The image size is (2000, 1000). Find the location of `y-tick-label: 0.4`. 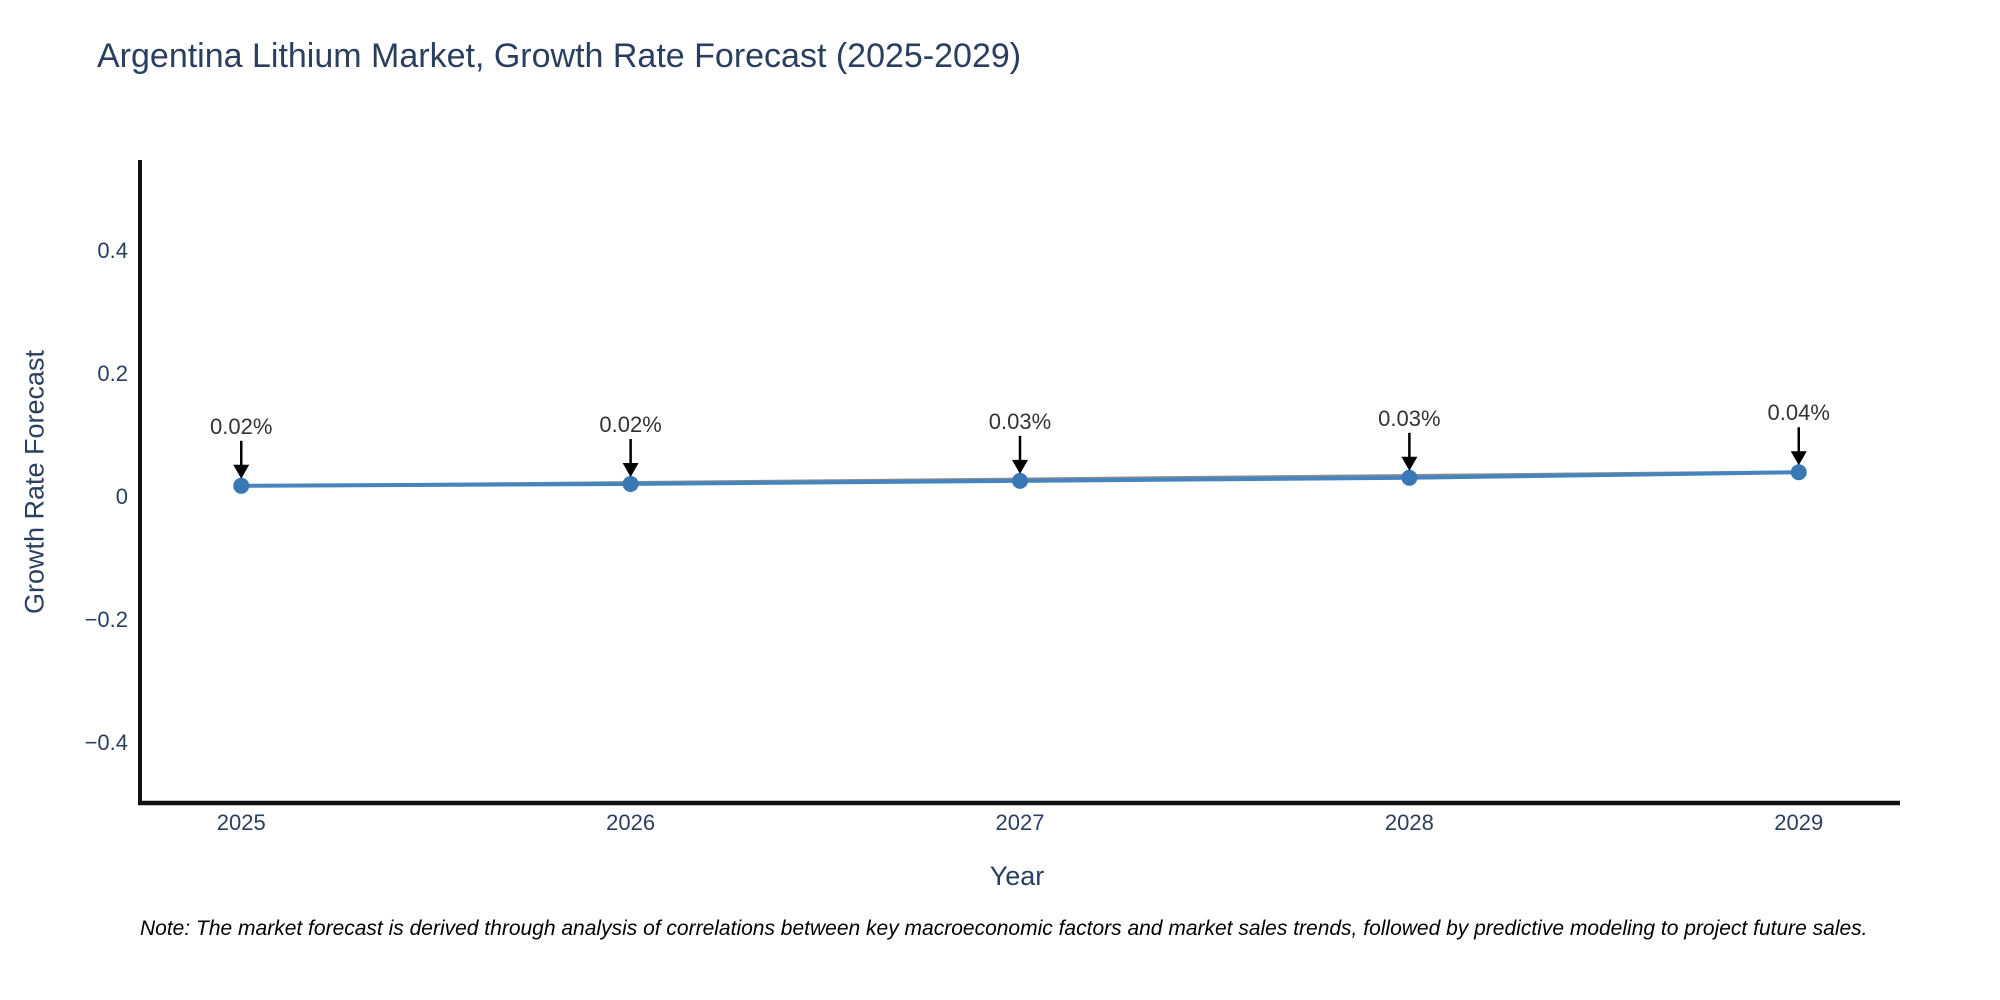

y-tick-label: 0.4 is located at coordinates (112, 250).